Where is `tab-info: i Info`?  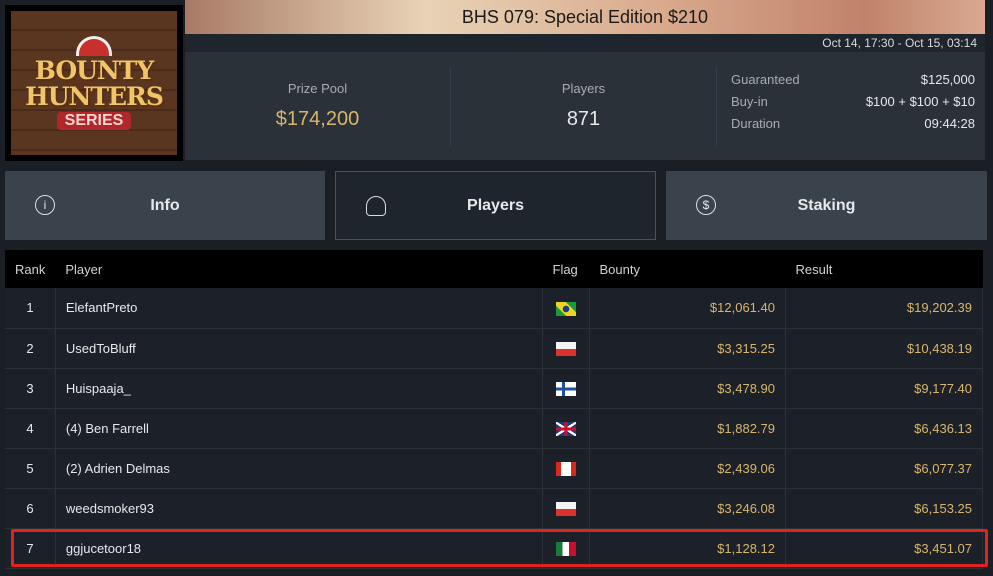 tab-info: i Info is located at coordinates (165, 205).